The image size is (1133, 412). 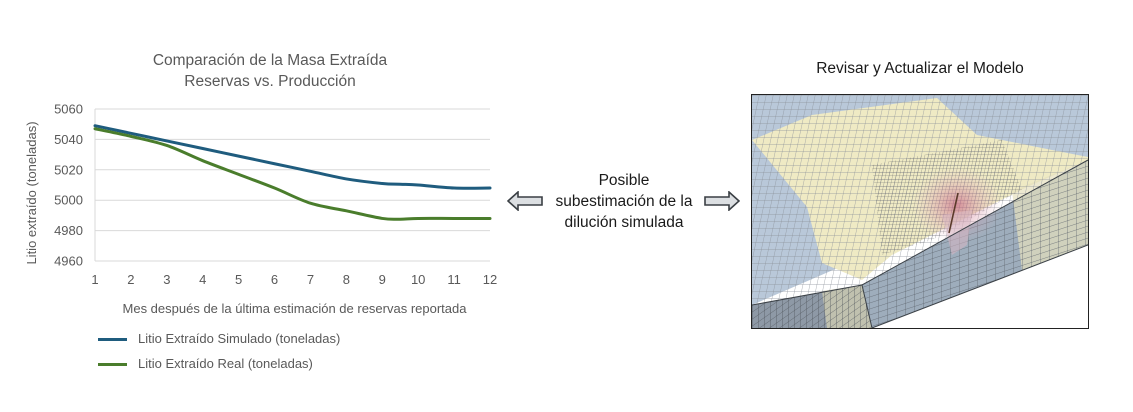 What do you see at coordinates (525, 201) in the screenshot?
I see `double-arrow-left-icon` at bounding box center [525, 201].